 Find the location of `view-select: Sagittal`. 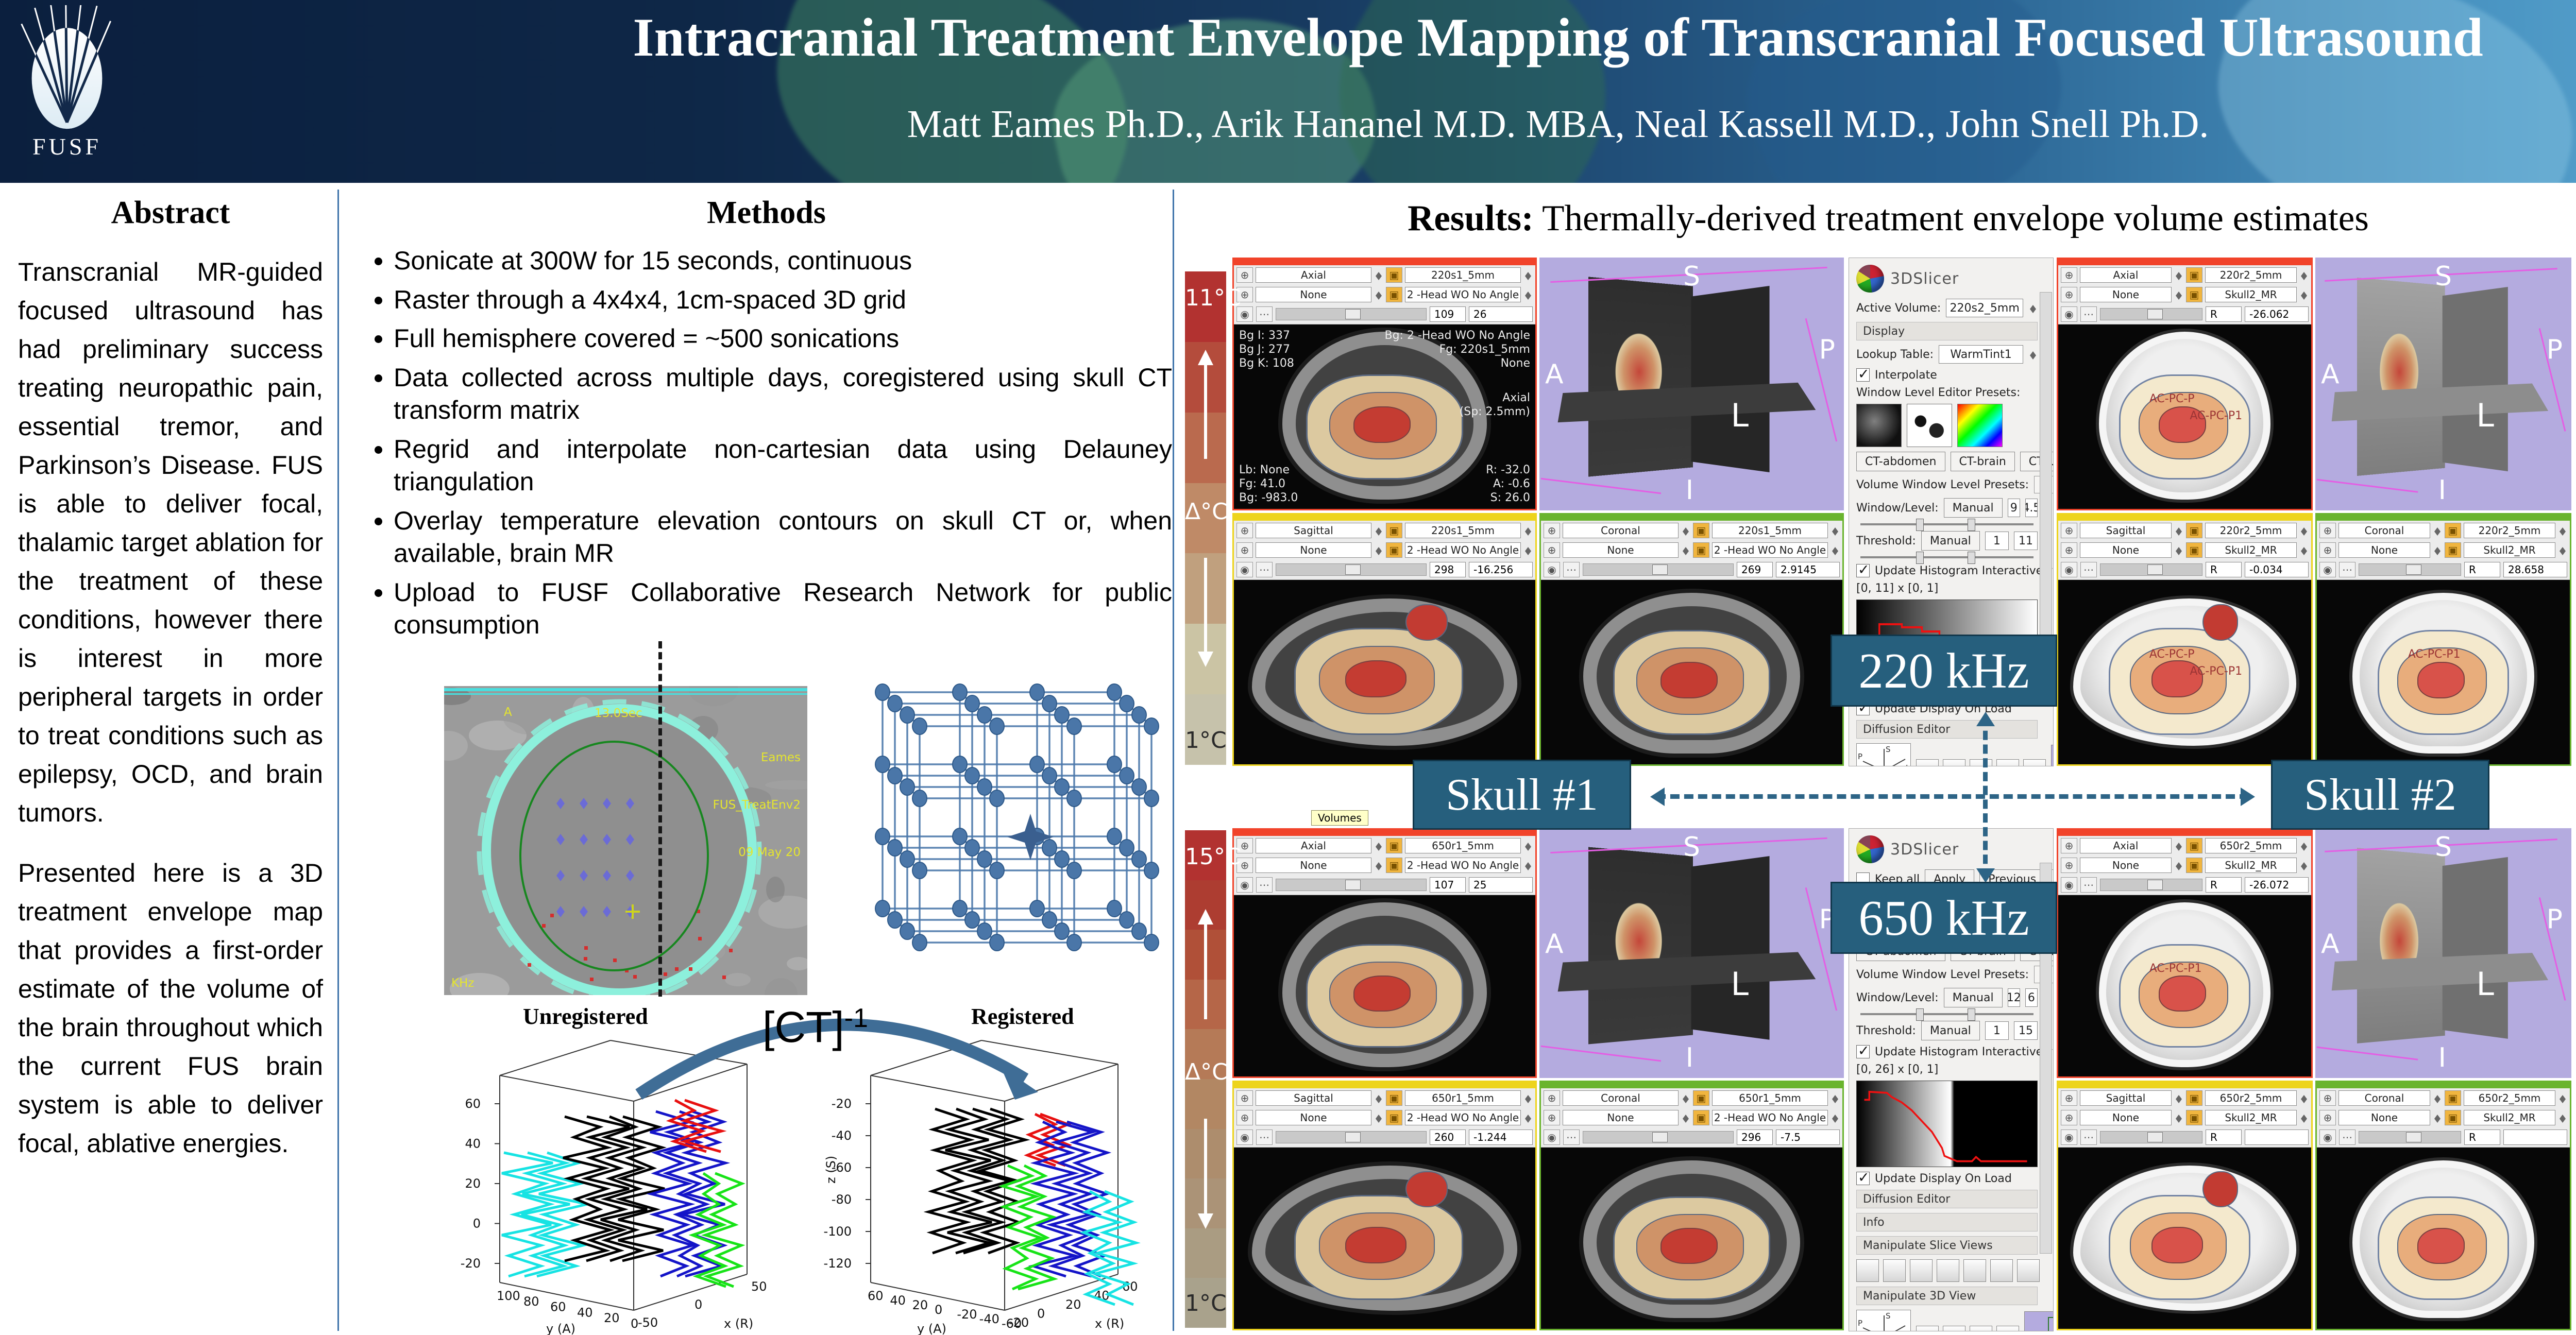

view-select: Sagittal is located at coordinates (1313, 1098).